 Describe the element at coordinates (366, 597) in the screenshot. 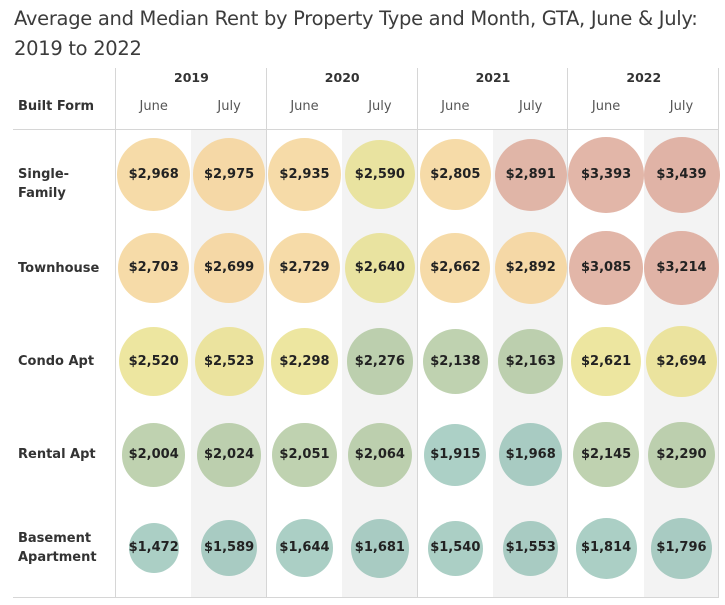

I see `bottom-divider` at that location.